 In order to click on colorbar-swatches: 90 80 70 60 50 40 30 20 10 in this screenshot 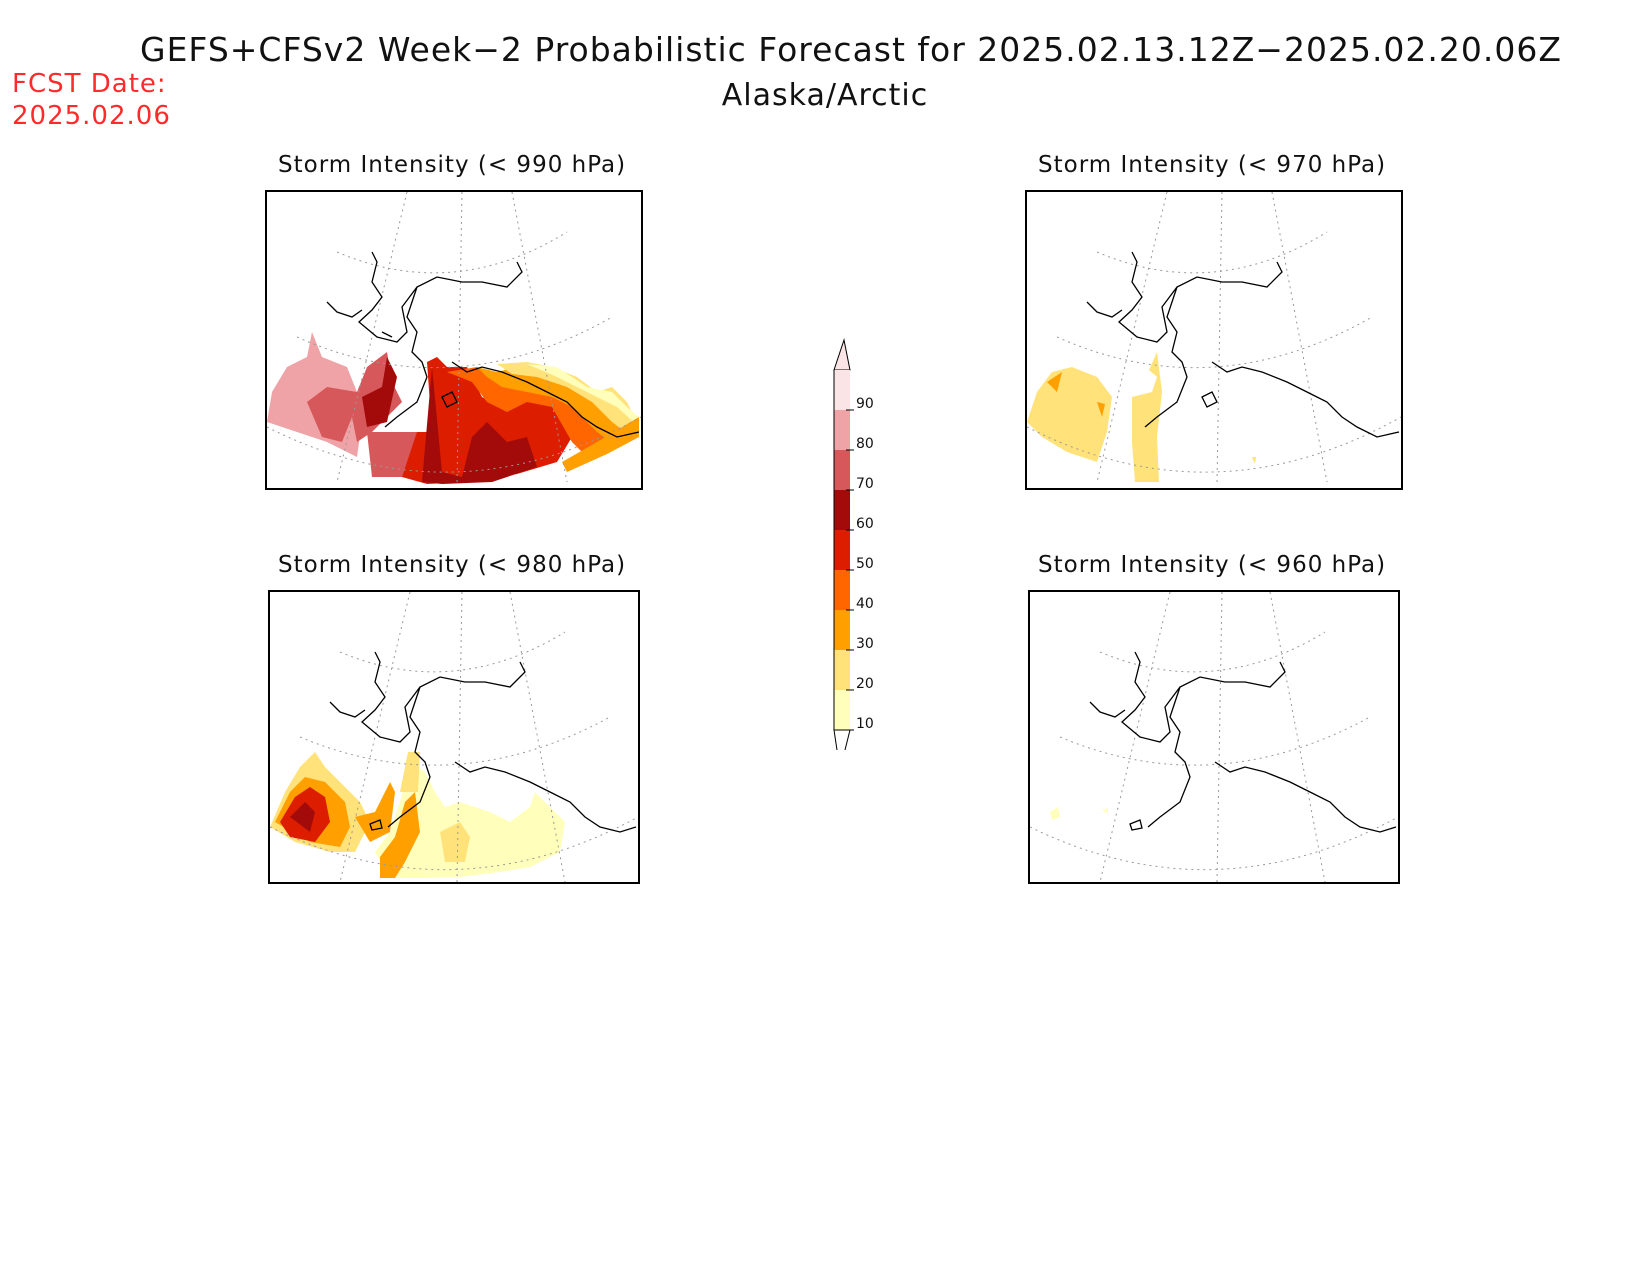, I will do `click(853, 554)`.